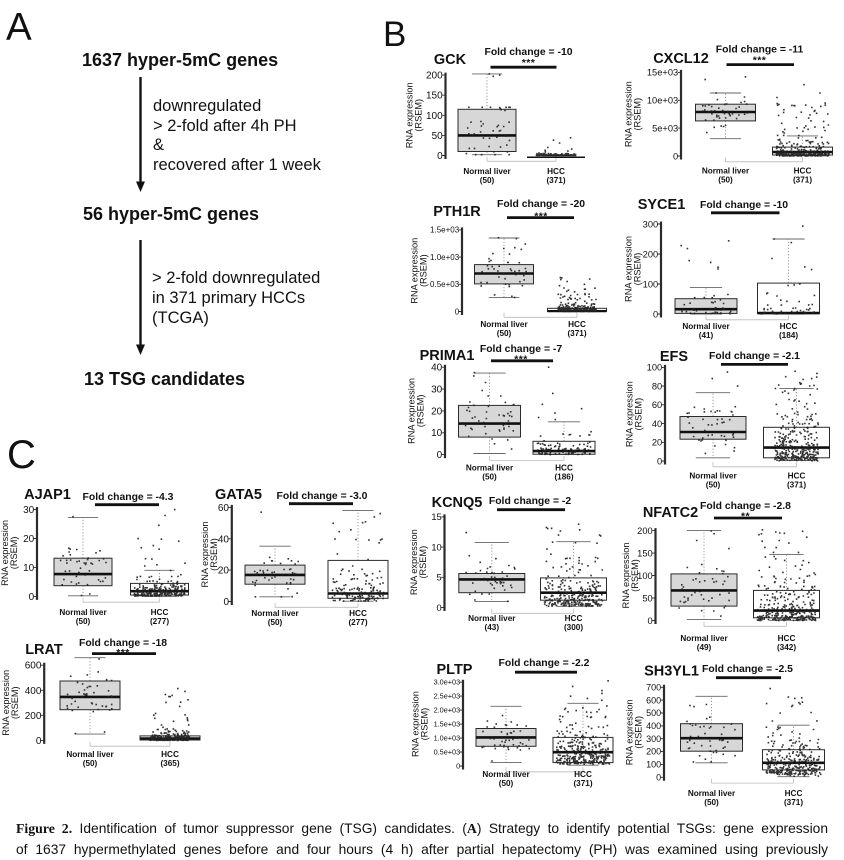 The image size is (844, 860). I want to click on svg-text: 56 hyper-5mC genes, so click(171, 214).